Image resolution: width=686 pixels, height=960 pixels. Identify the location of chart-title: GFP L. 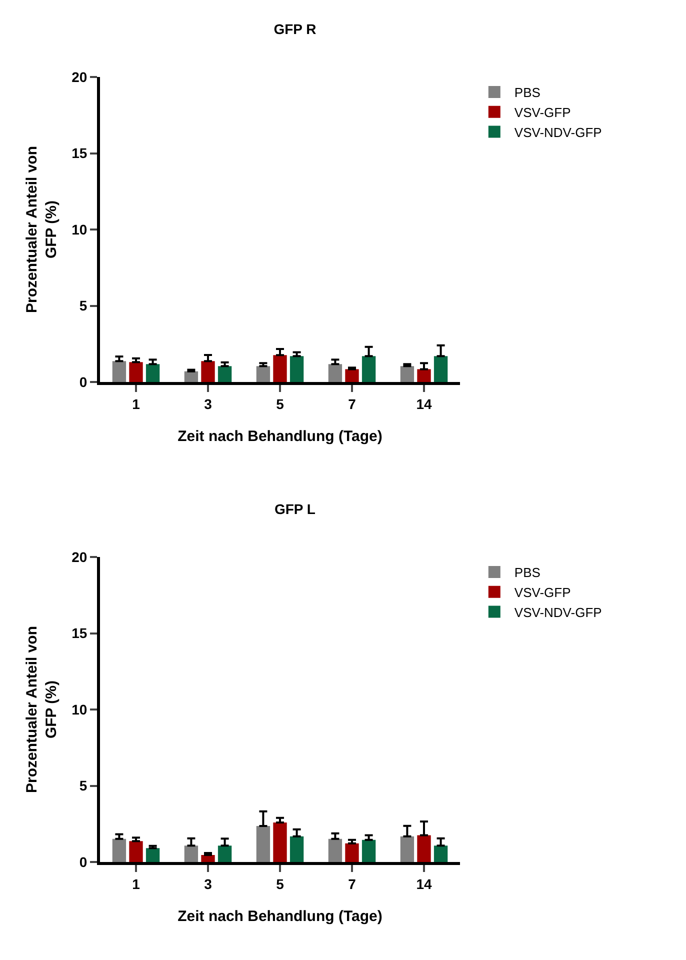
(295, 508).